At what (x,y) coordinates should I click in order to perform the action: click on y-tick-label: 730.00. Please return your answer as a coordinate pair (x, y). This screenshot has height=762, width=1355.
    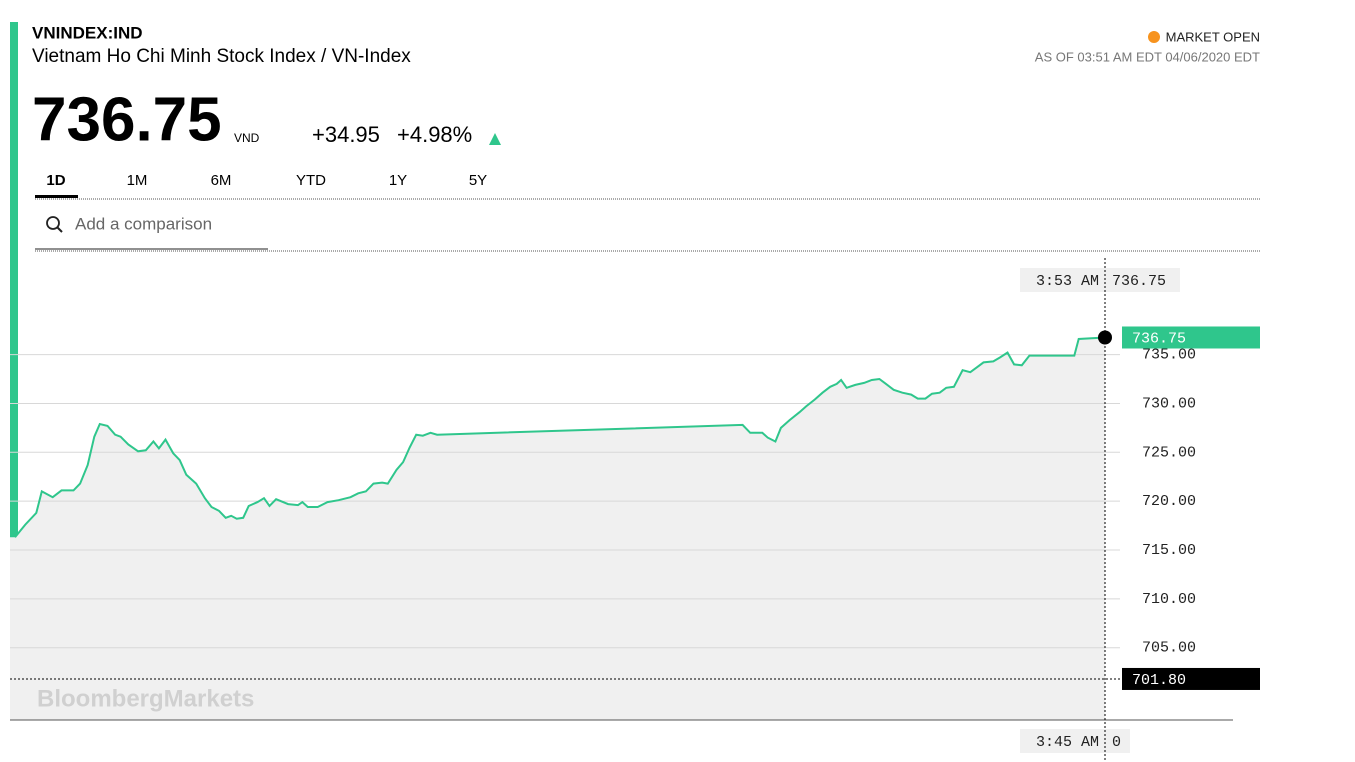
    Looking at the image, I should click on (1169, 403).